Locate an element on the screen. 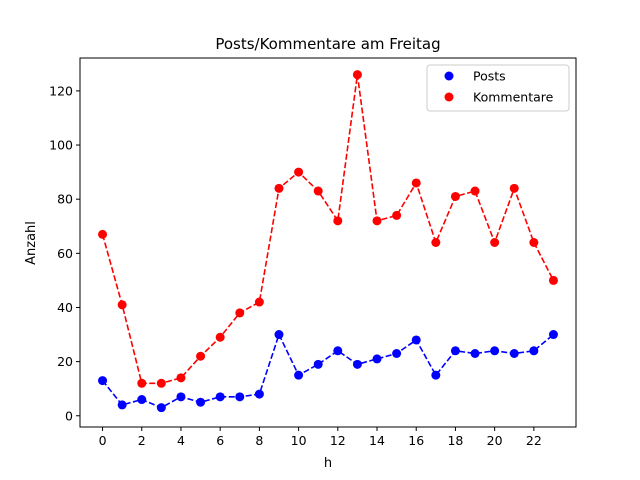 The image size is (640, 480). x-tick-label: 20 is located at coordinates (495, 440).